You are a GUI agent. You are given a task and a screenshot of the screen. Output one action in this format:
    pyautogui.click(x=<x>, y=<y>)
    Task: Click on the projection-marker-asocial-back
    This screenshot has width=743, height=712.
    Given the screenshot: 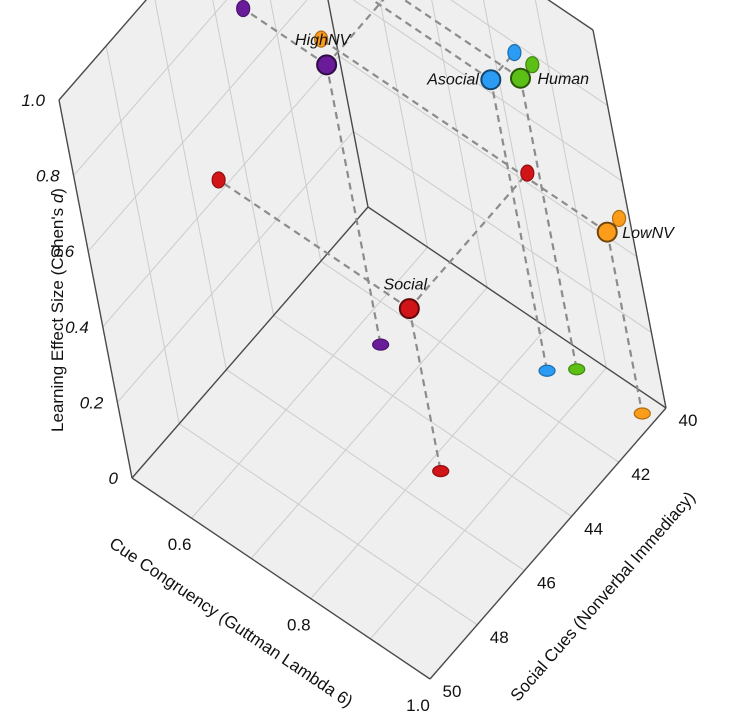 What is the action you would take?
    pyautogui.click(x=514, y=53)
    